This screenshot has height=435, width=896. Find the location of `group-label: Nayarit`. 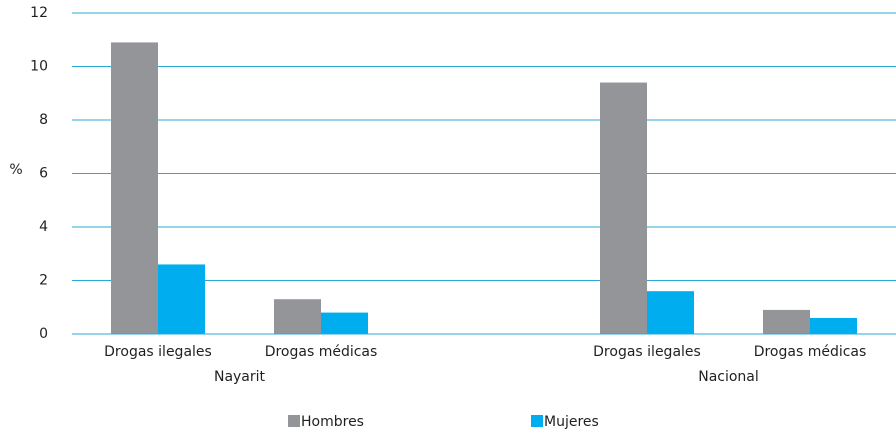

group-label: Nayarit is located at coordinates (240, 377).